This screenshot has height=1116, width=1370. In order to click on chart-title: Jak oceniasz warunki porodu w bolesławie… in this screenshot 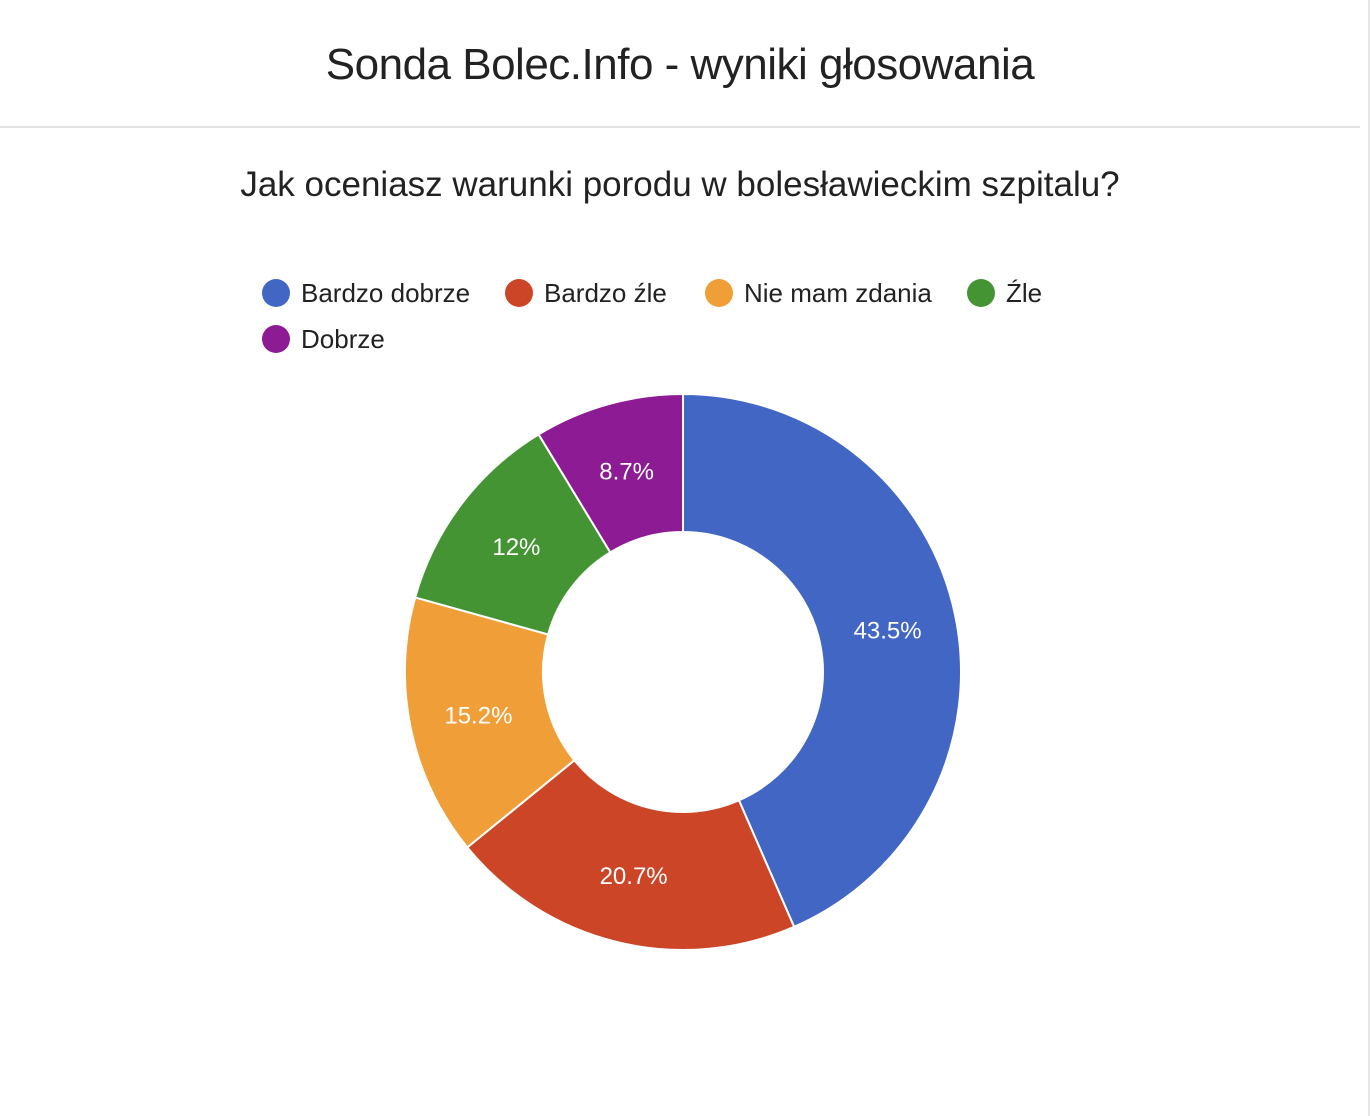, I will do `click(679, 184)`.